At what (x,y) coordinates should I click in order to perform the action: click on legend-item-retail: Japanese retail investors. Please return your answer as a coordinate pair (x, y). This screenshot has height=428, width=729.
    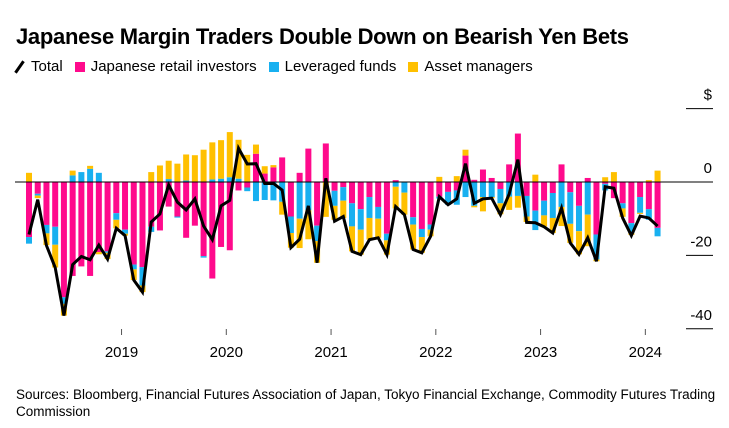
    Looking at the image, I should click on (165, 66).